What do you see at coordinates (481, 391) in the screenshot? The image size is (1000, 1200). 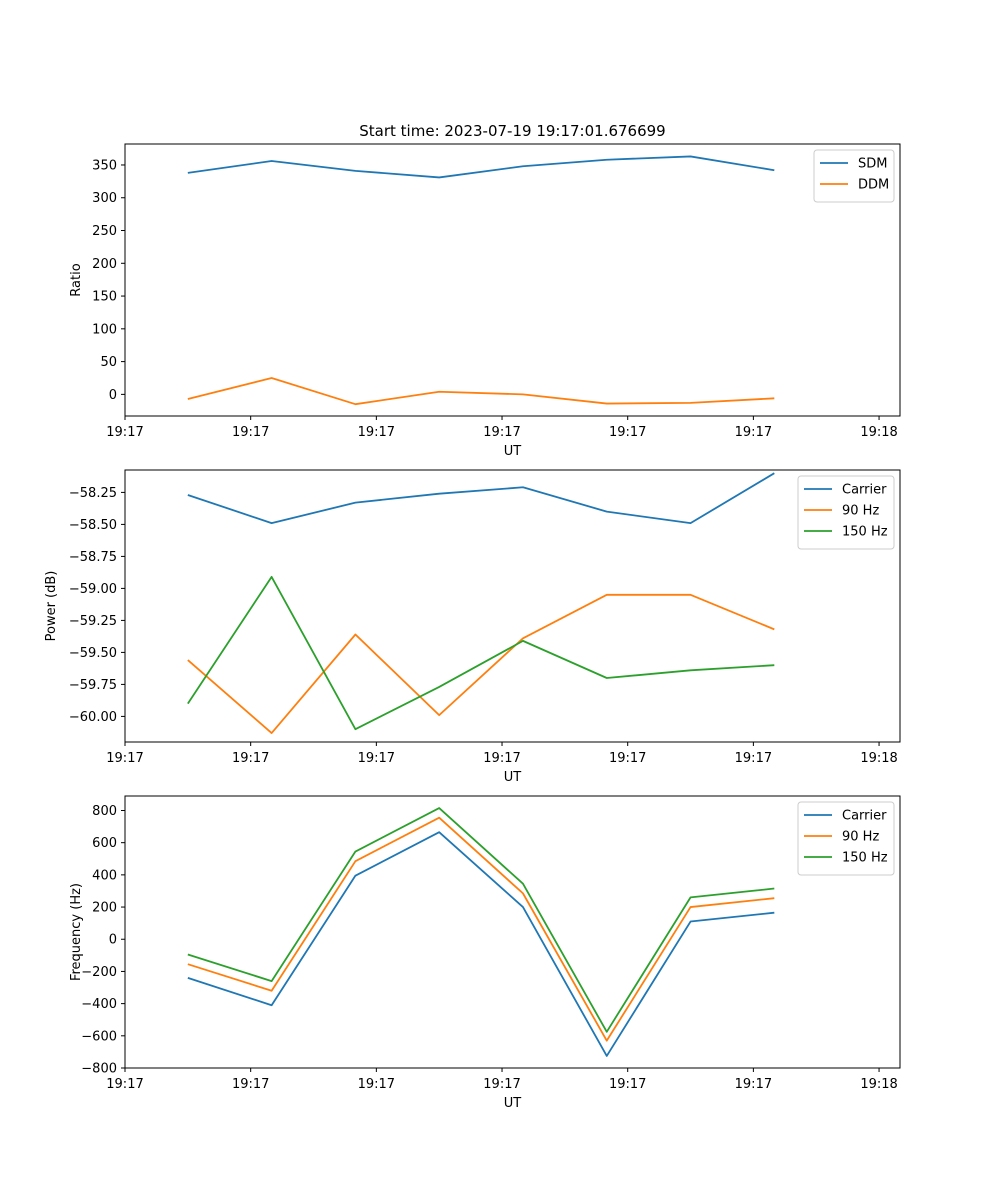 I see `series-line-ddm` at bounding box center [481, 391].